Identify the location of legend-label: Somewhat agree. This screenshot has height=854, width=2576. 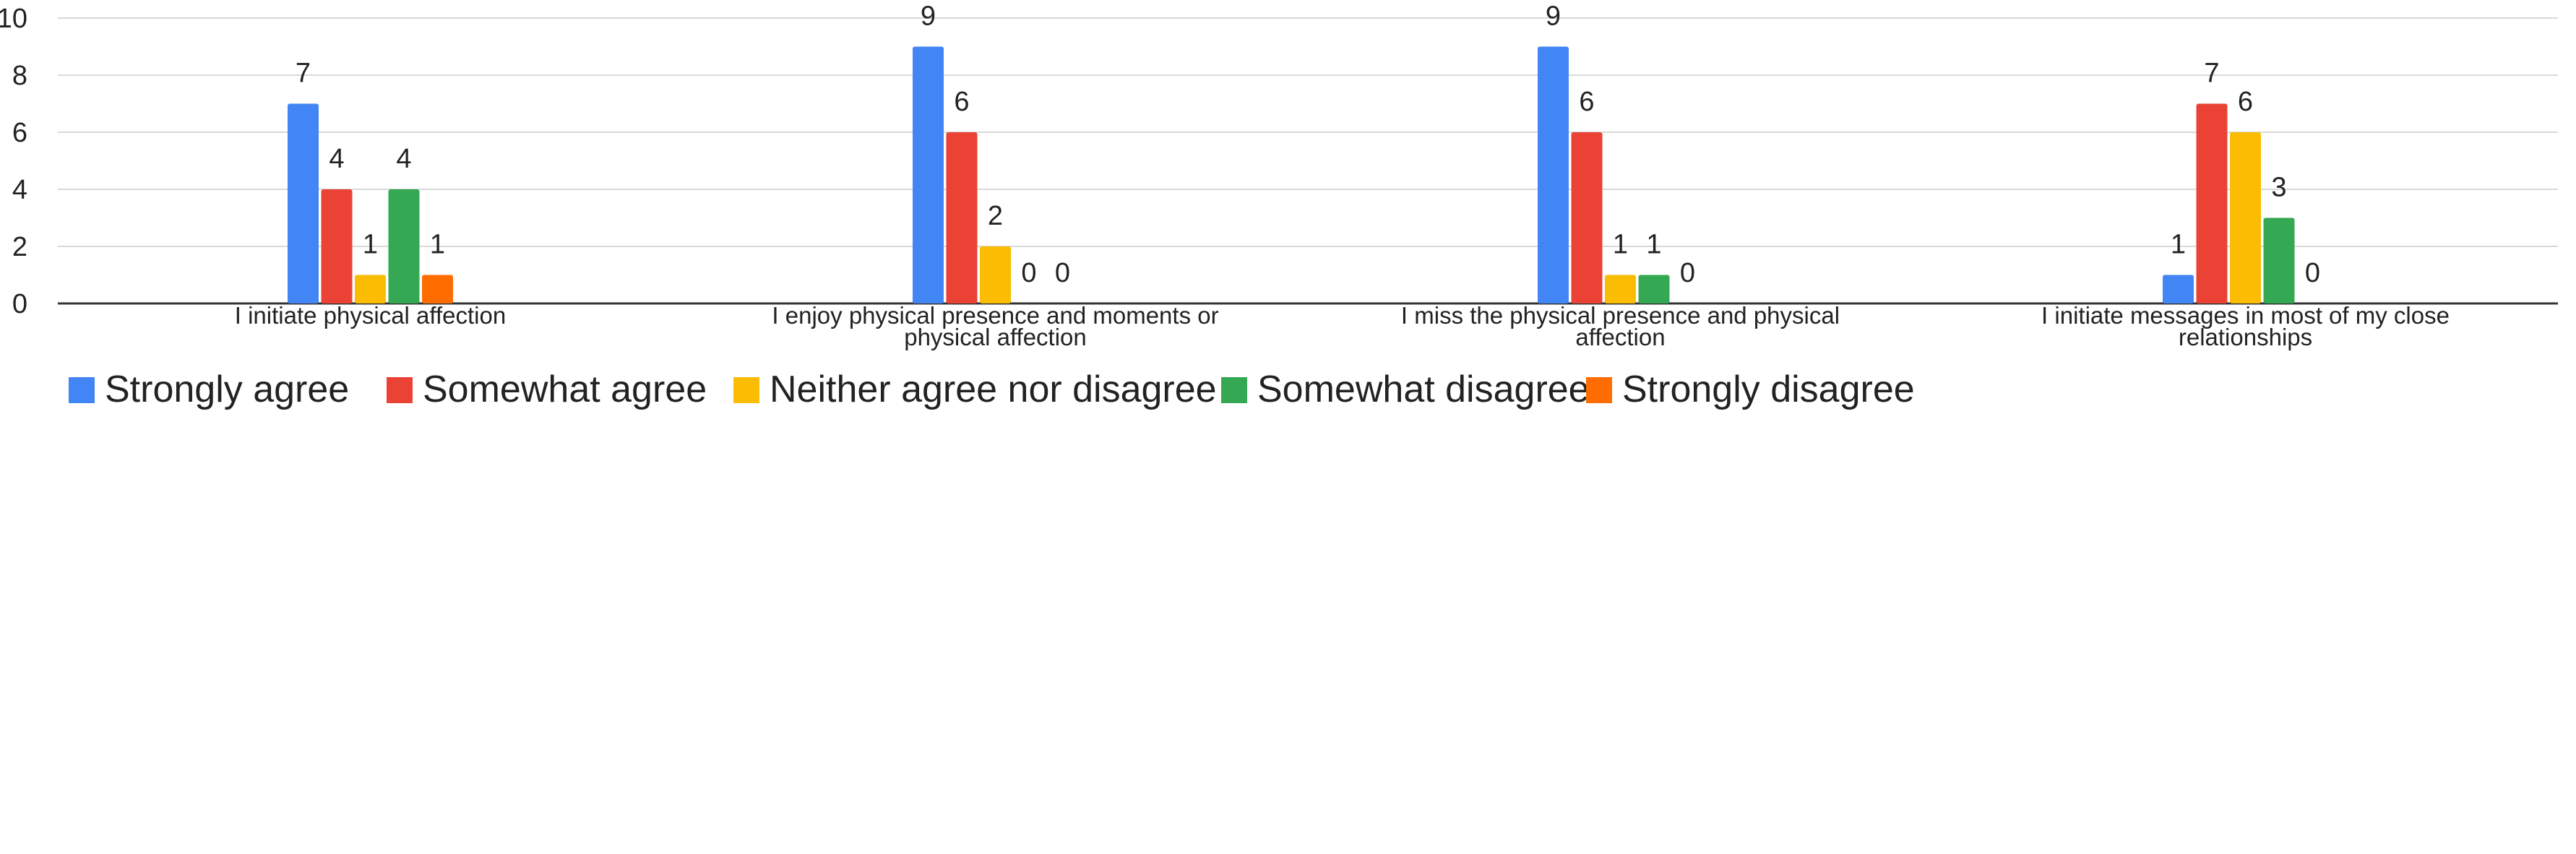
(565, 389).